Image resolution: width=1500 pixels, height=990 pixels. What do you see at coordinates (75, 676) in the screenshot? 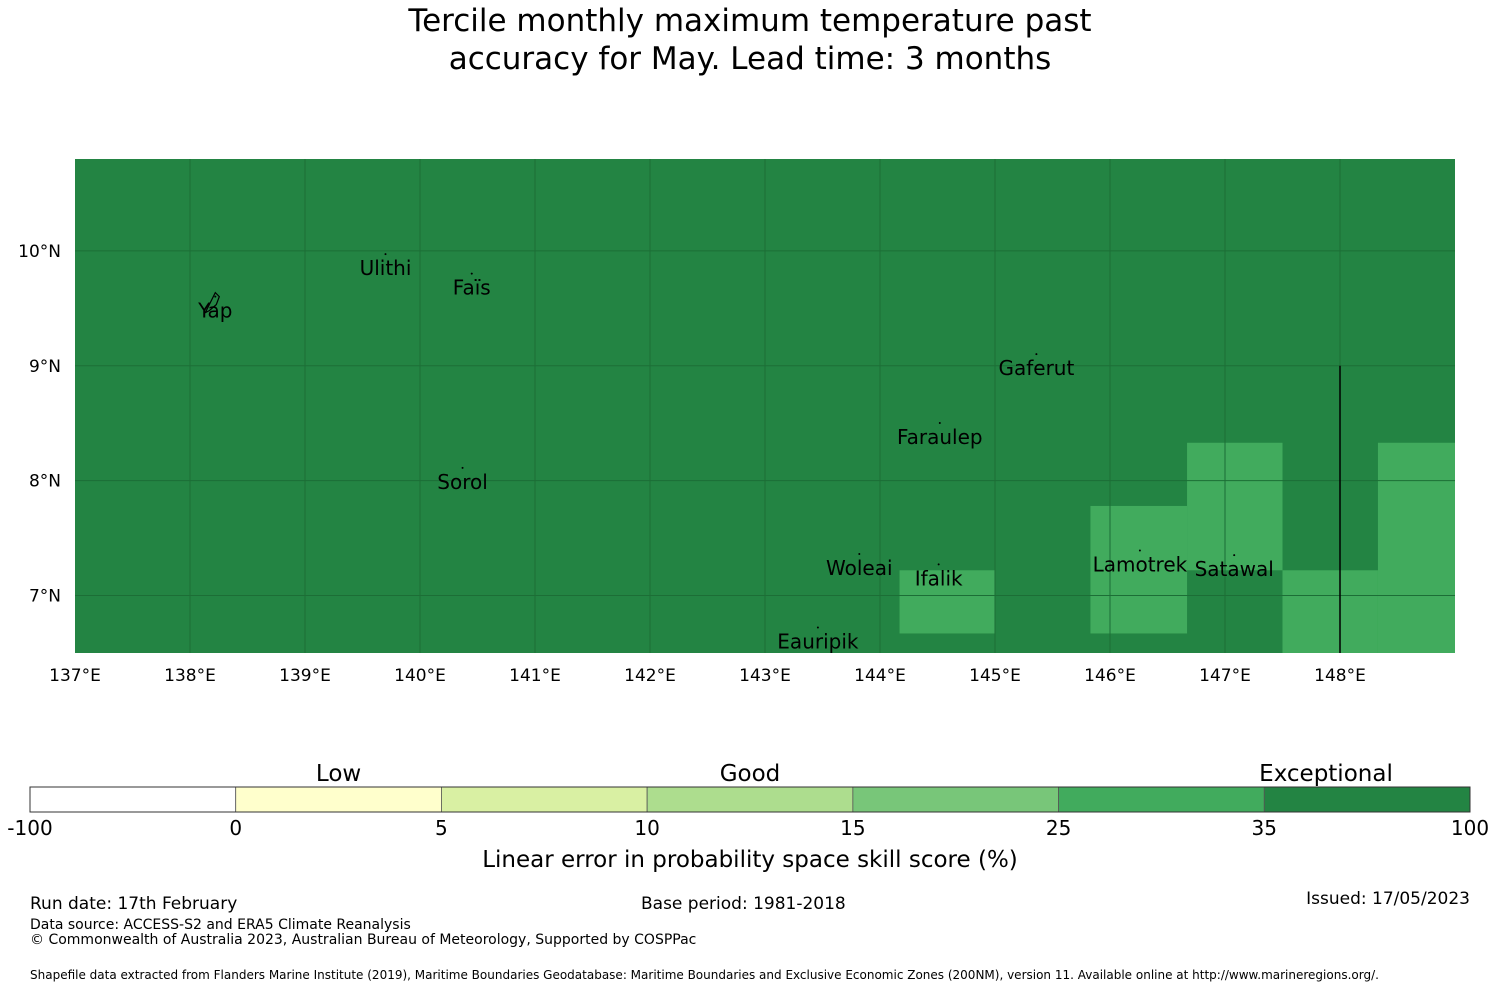
I see `longitude-tick-label: 137°E` at bounding box center [75, 676].